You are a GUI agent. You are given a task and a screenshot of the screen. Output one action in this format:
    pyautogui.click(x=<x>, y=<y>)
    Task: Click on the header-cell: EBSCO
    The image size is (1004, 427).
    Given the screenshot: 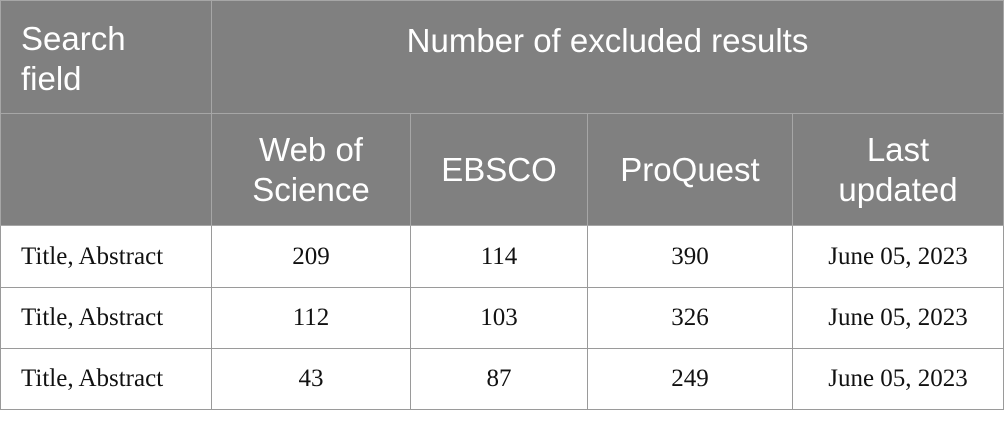 What is the action you would take?
    pyautogui.click(x=499, y=169)
    